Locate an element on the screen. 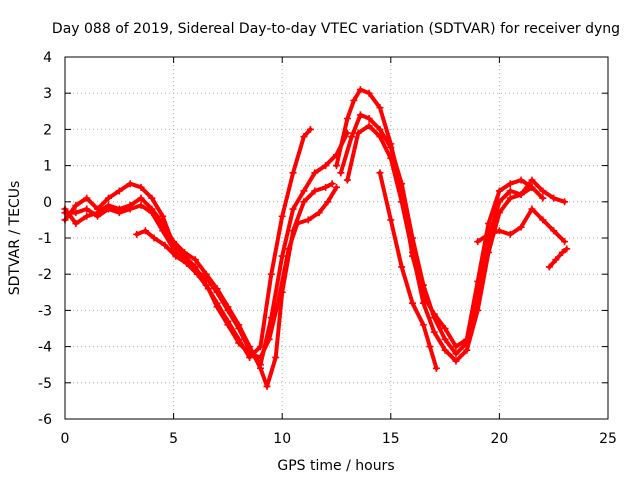 The width and height of the screenshot is (640, 480). x-tick-label: 0 is located at coordinates (65, 439).